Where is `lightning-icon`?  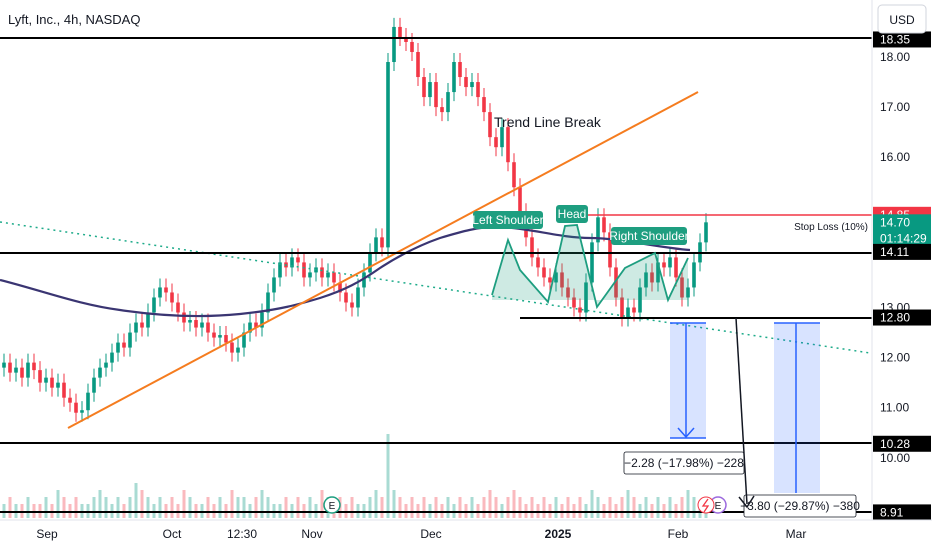 lightning-icon is located at coordinates (706, 505).